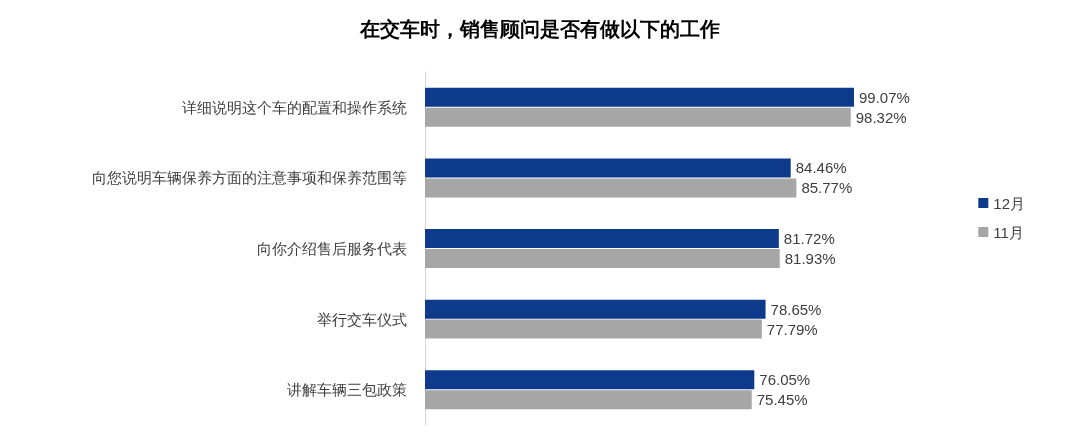 This screenshot has width=1080, height=435. What do you see at coordinates (1008, 232) in the screenshot?
I see `legend-label: 11月` at bounding box center [1008, 232].